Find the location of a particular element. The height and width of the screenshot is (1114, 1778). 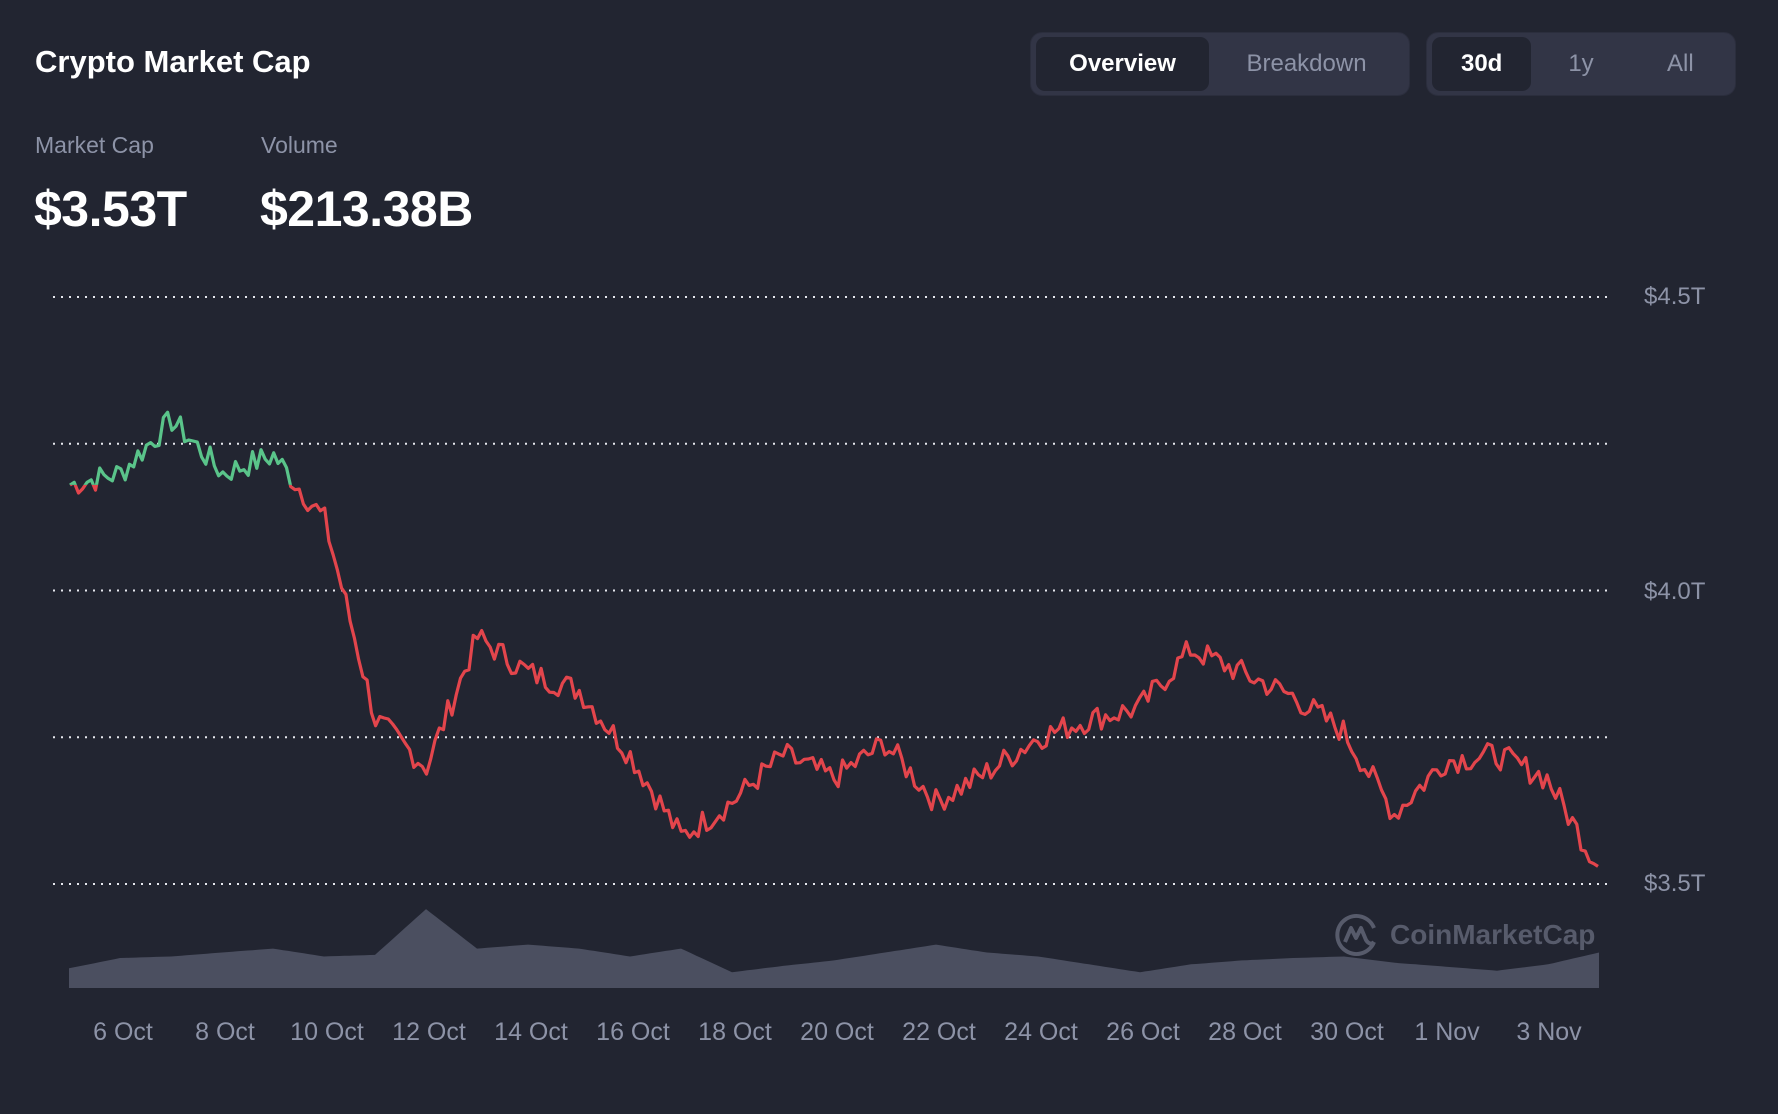

x-tick: 3 Nov is located at coordinates (1549, 1032).